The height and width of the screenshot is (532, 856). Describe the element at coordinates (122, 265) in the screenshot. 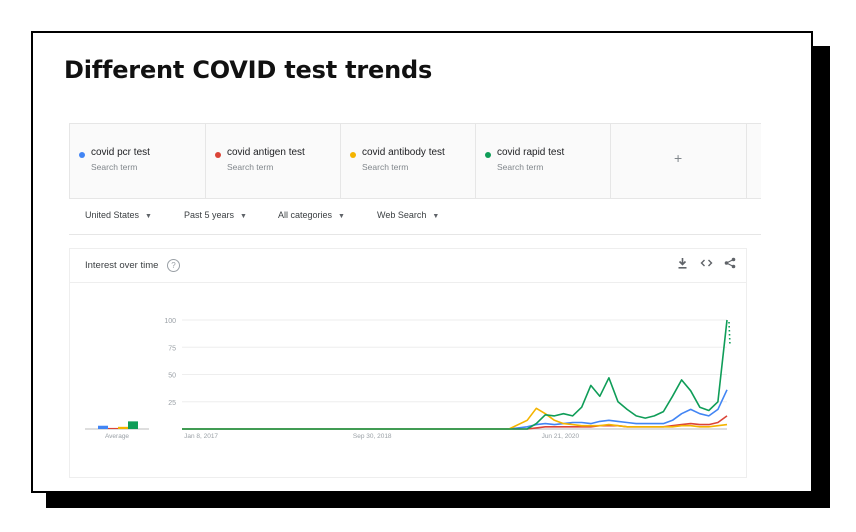

I see `panel-title: Interest over time` at that location.